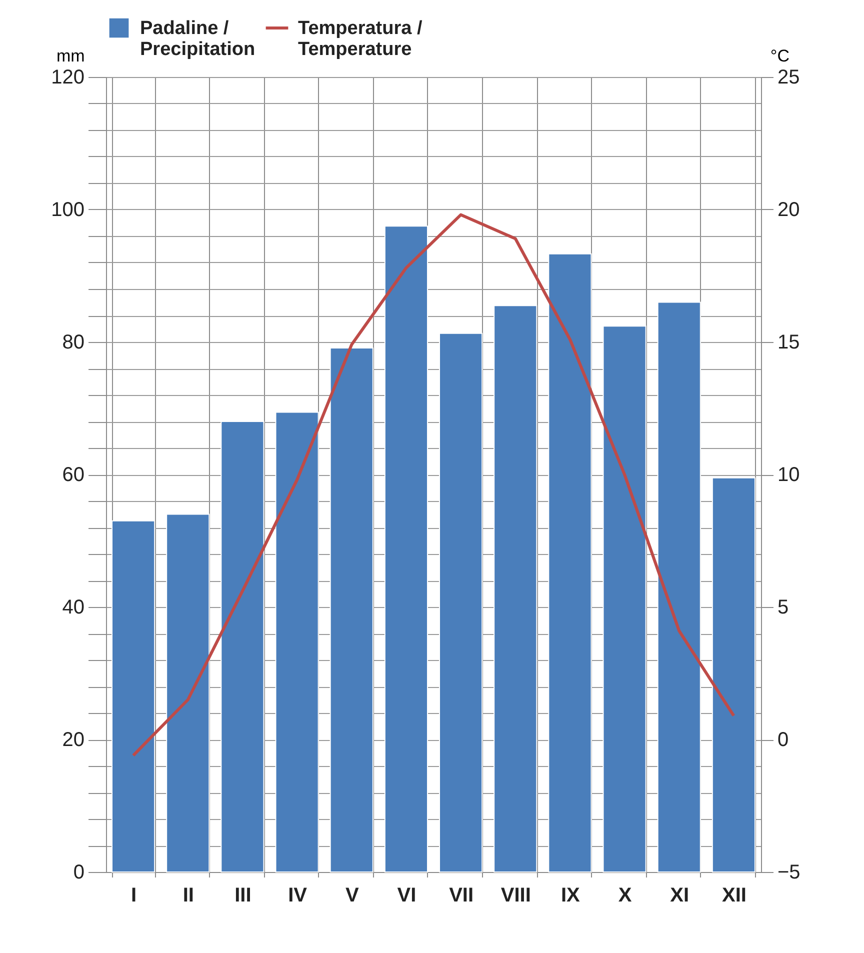  I want to click on y2-axis-title: °C, so click(780, 56).